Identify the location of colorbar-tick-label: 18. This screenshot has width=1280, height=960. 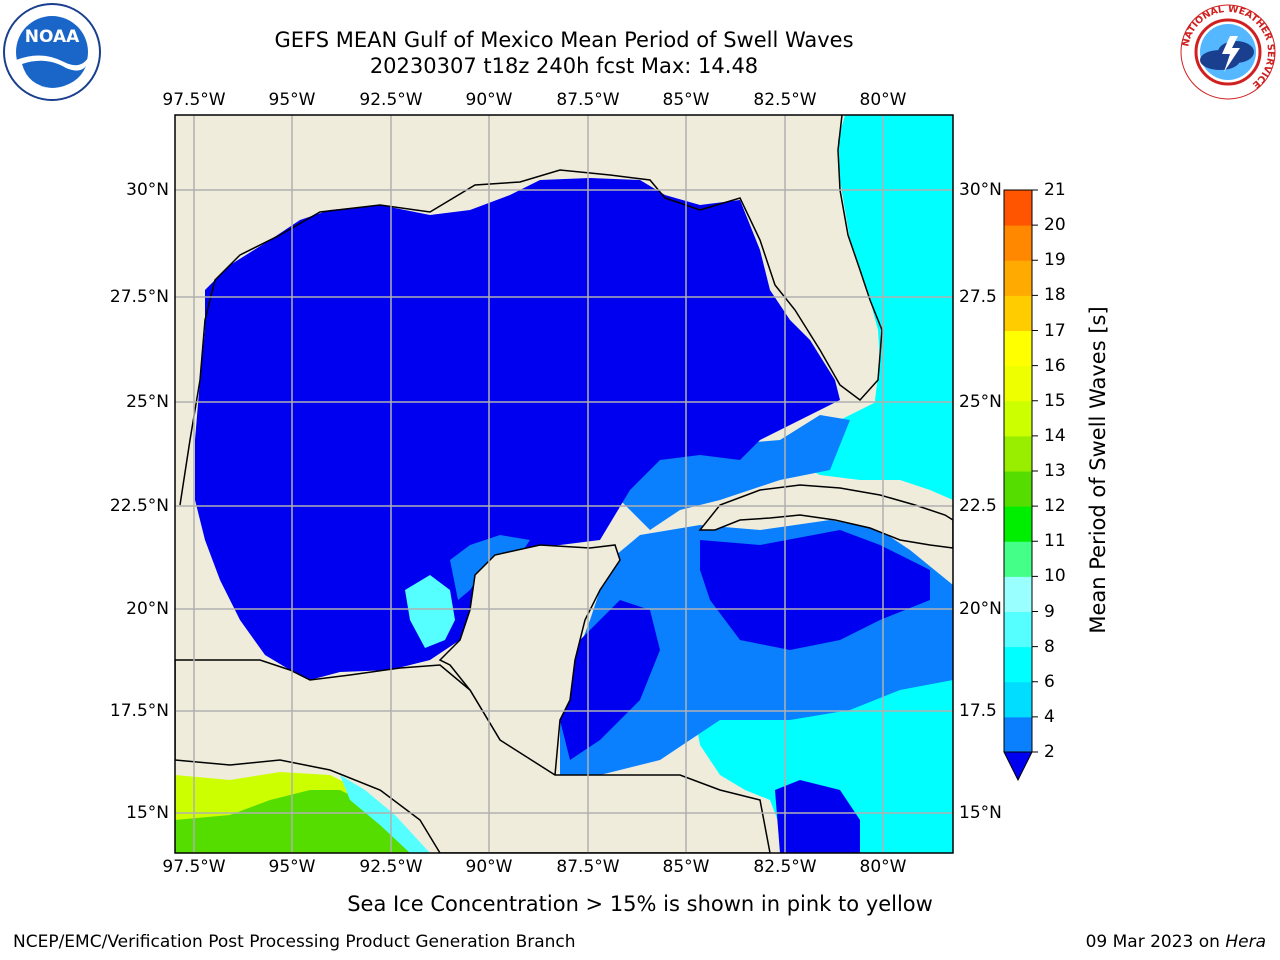
(1055, 295).